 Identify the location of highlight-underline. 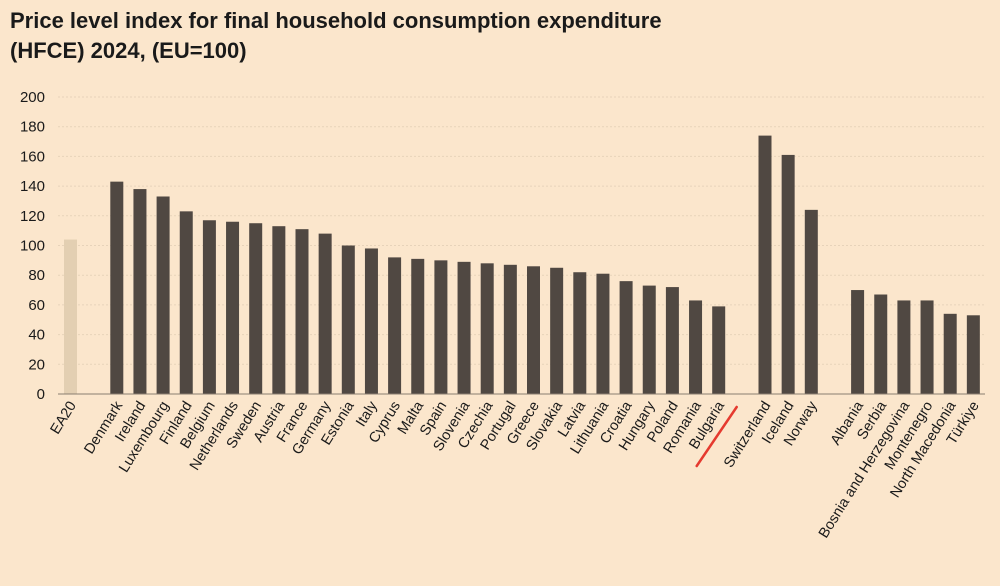
(716, 436).